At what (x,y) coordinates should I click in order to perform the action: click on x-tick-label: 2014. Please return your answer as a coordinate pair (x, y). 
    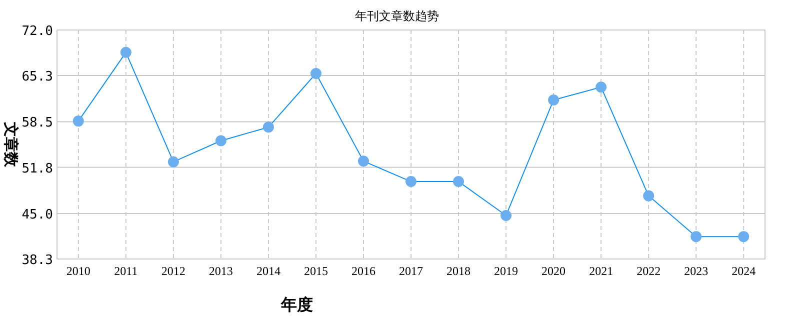
    Looking at the image, I should click on (268, 271).